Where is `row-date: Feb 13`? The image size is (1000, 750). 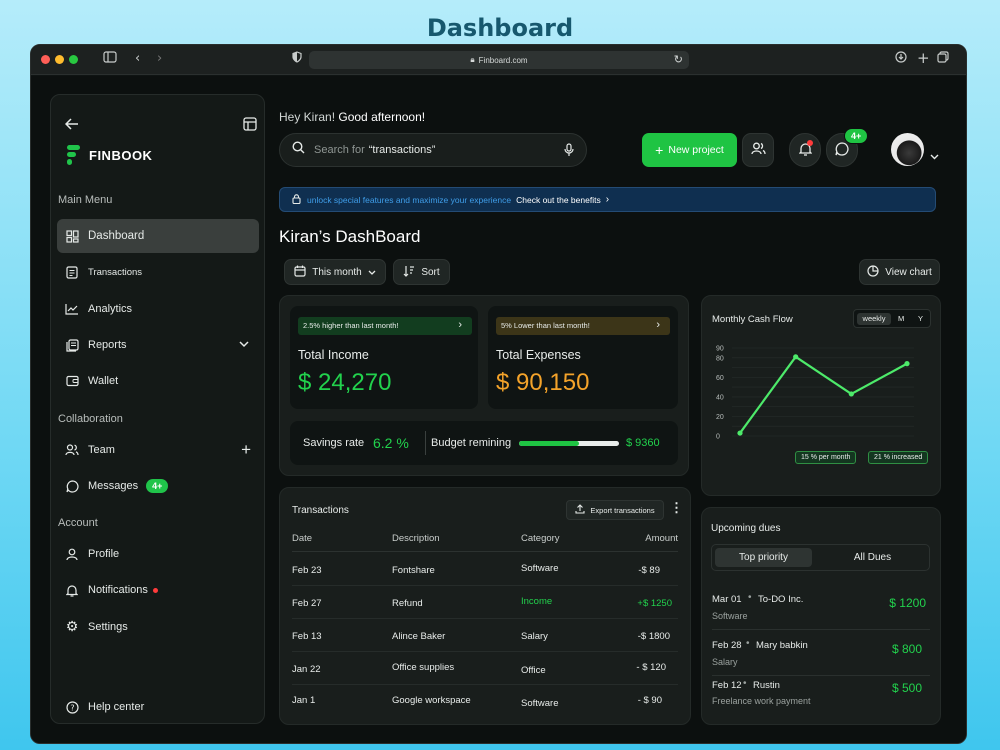
row-date: Feb 13 is located at coordinates (307, 636).